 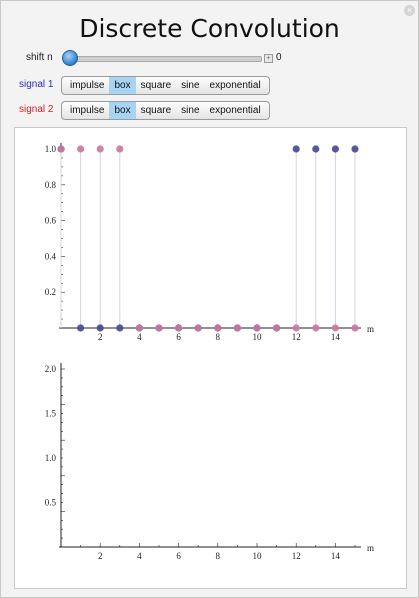 I want to click on shift-slider-thumb, so click(x=70, y=58).